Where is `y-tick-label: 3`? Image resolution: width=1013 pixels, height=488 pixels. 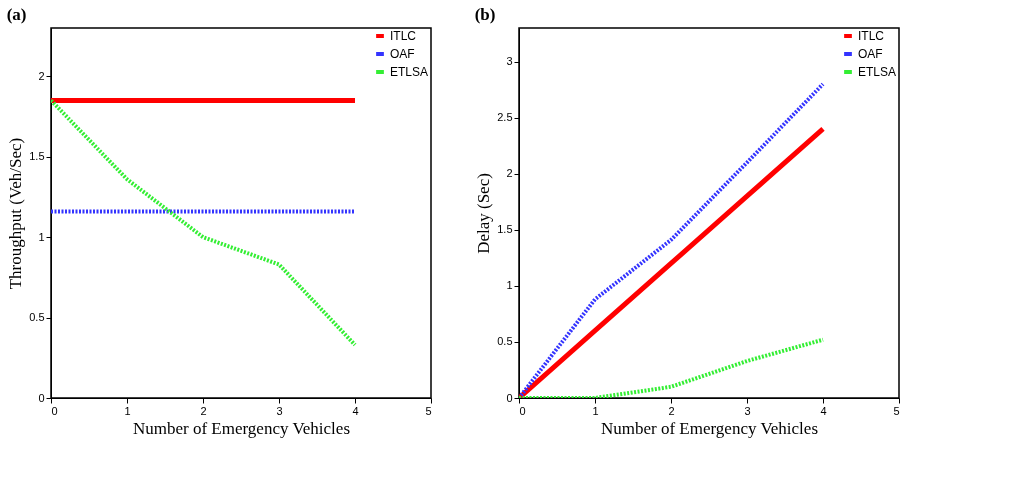
y-tick-label: 3 is located at coordinates (509, 61).